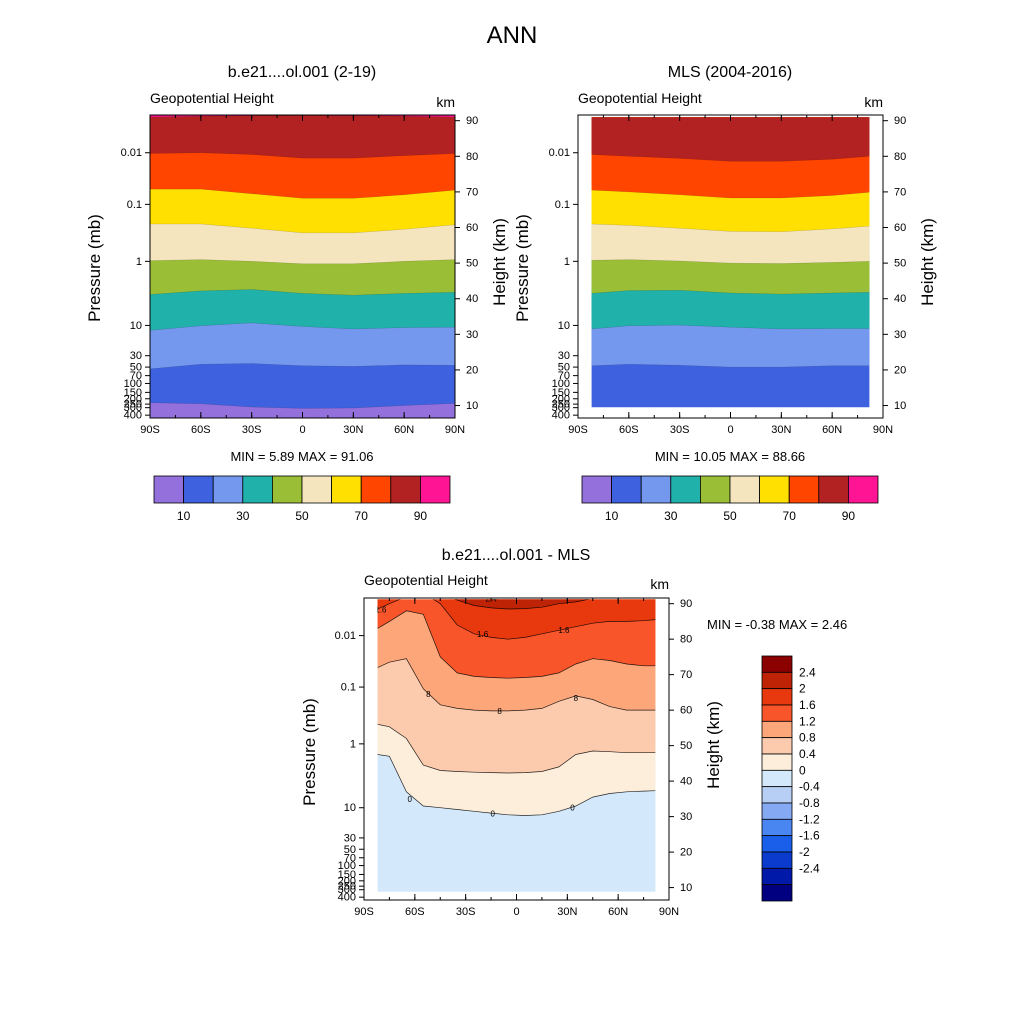 The height and width of the screenshot is (1024, 1024). What do you see at coordinates (353, 744) in the screenshot?
I see `diff-ptick-label-2: 1` at bounding box center [353, 744].